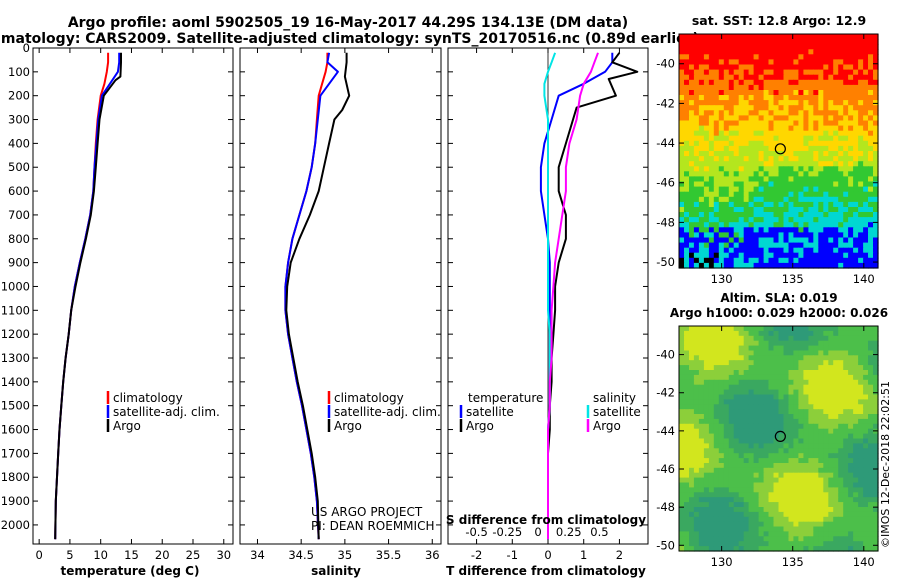 The image size is (900, 580). Describe the element at coordinates (318, 296) in the screenshot. I see `series-line` at that location.